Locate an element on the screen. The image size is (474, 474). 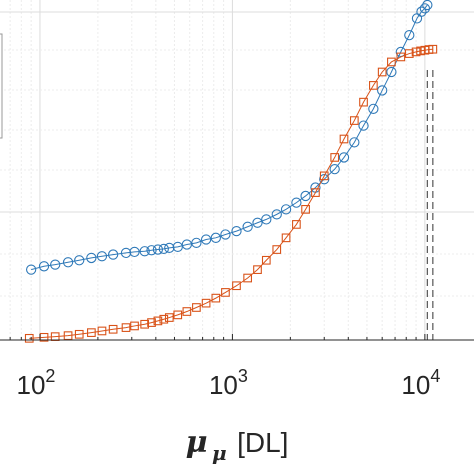
legend-box is located at coordinates (1, 86).